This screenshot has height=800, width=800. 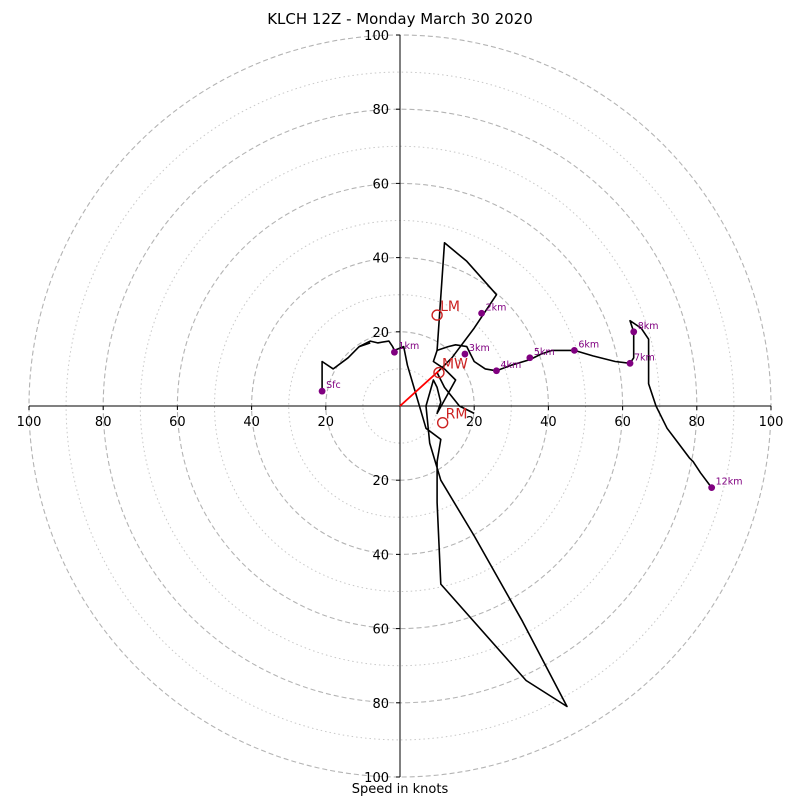 I want to click on height-marker-5km, so click(x=530, y=358).